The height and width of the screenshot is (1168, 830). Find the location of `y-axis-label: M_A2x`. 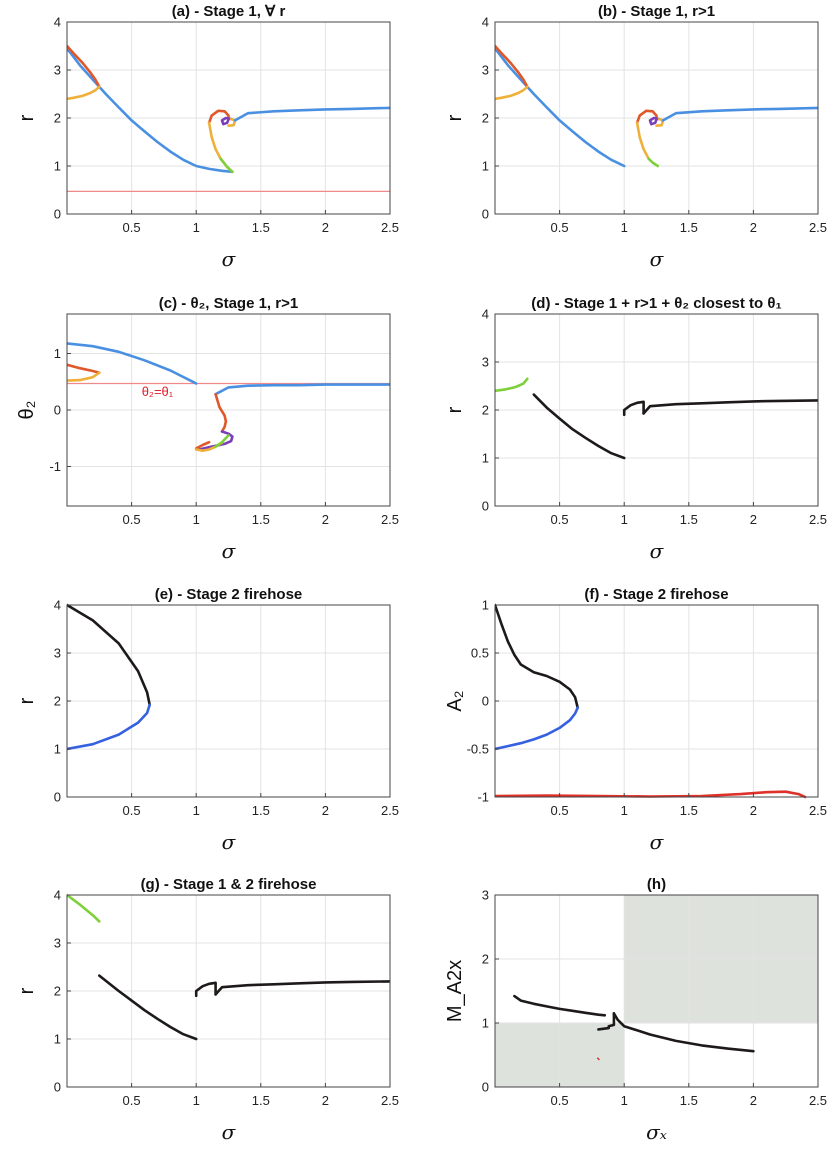

y-axis-label: M_A2x is located at coordinates (455, 991).